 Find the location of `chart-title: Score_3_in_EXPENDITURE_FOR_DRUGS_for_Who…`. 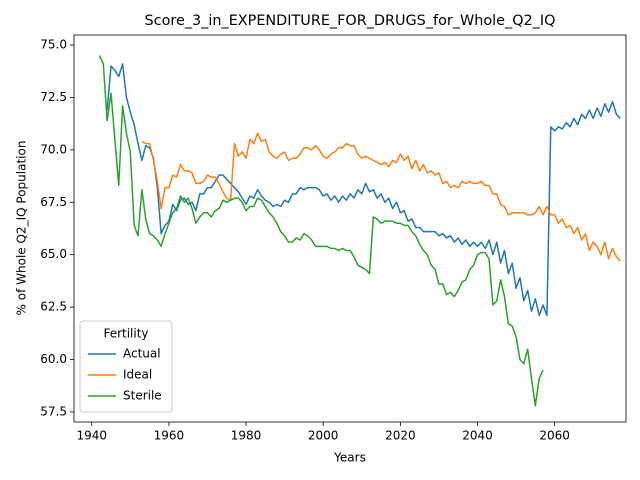

chart-title: Score_3_in_EXPENDITURE_FOR_DRUGS_for_Who… is located at coordinates (350, 21).